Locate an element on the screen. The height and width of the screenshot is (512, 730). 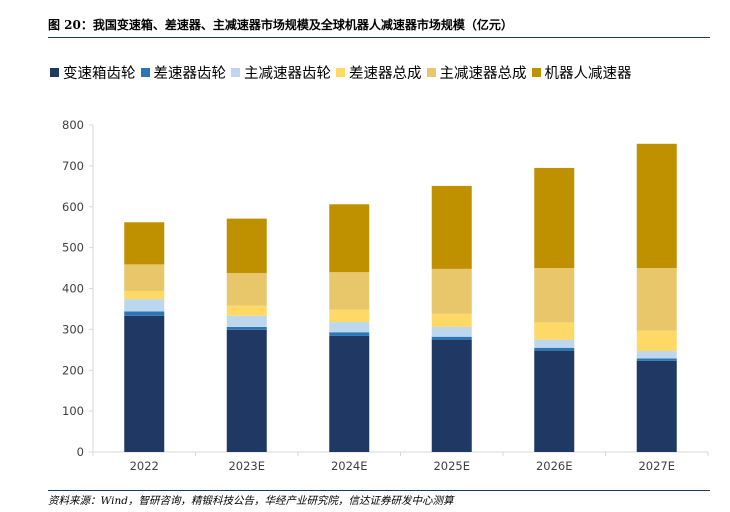
legend-item: 差速器总成 is located at coordinates (379, 72).